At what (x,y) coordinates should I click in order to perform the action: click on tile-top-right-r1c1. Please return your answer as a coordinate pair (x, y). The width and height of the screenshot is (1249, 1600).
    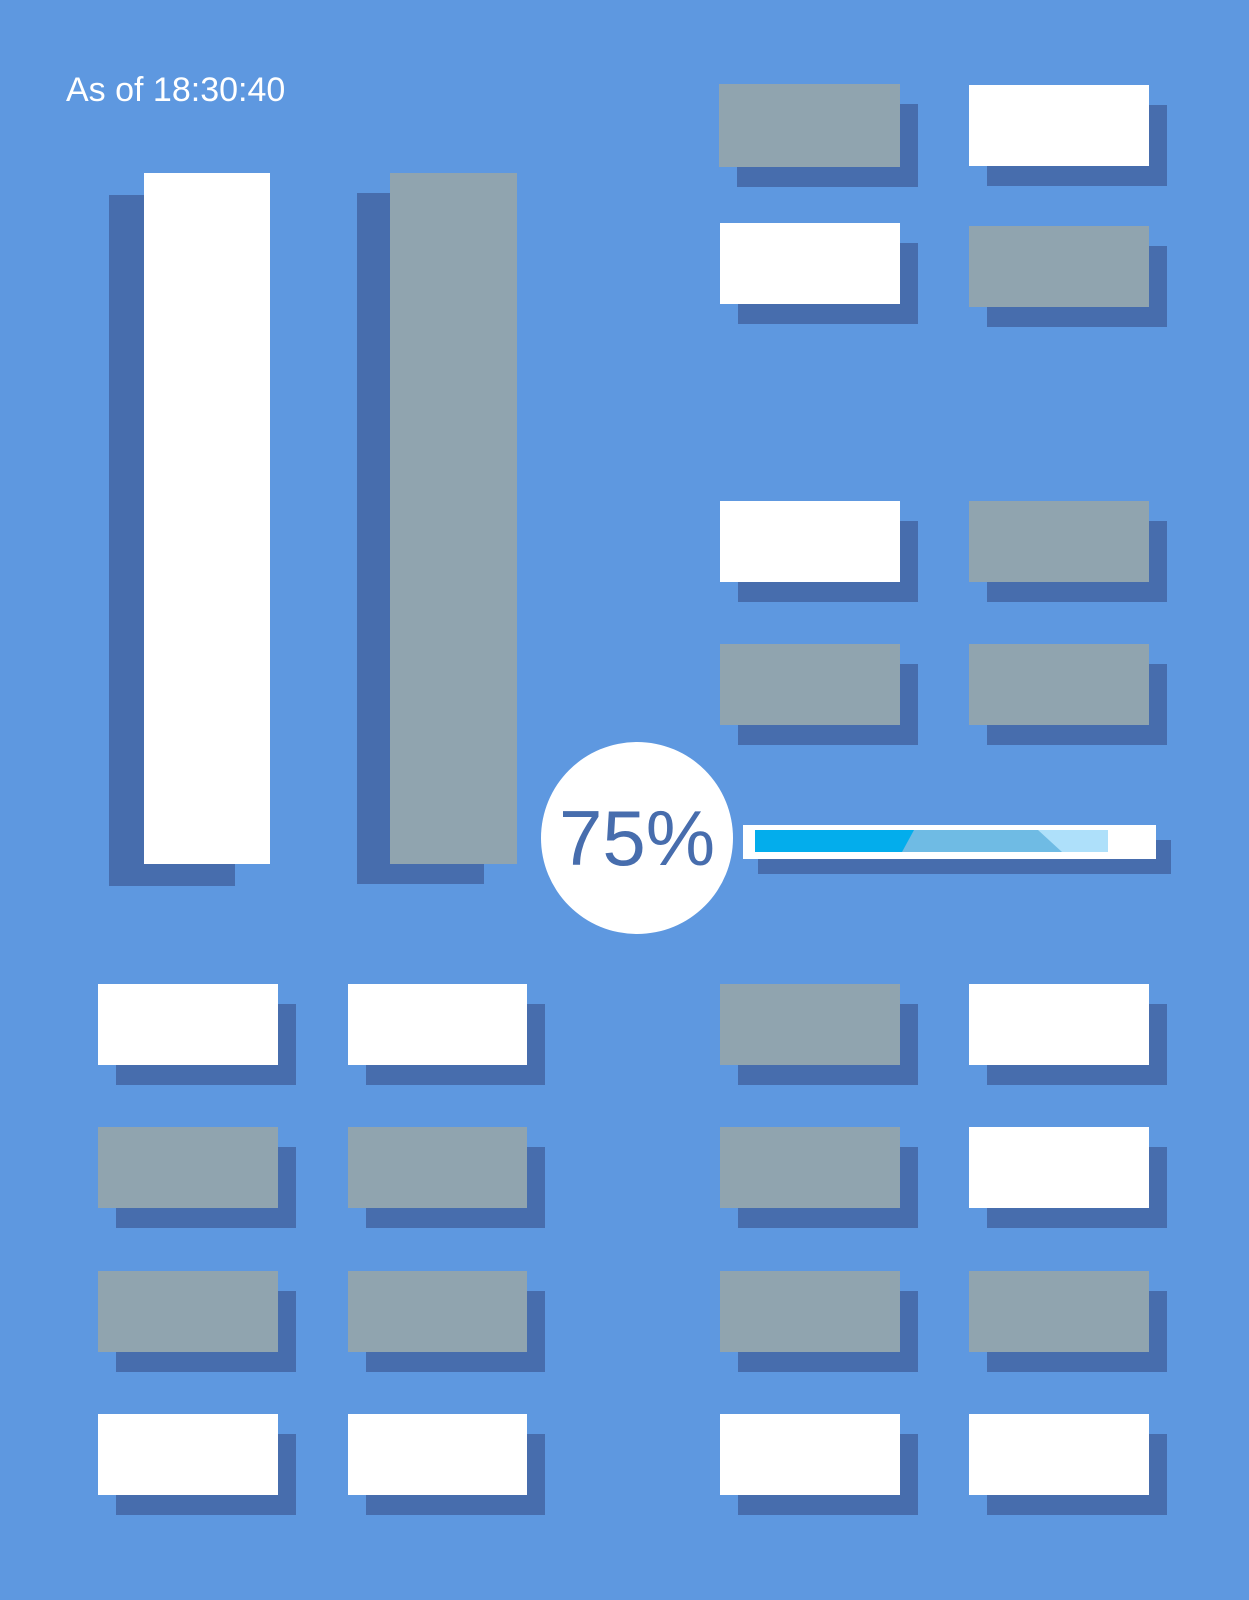
    Looking at the image, I should click on (809, 125).